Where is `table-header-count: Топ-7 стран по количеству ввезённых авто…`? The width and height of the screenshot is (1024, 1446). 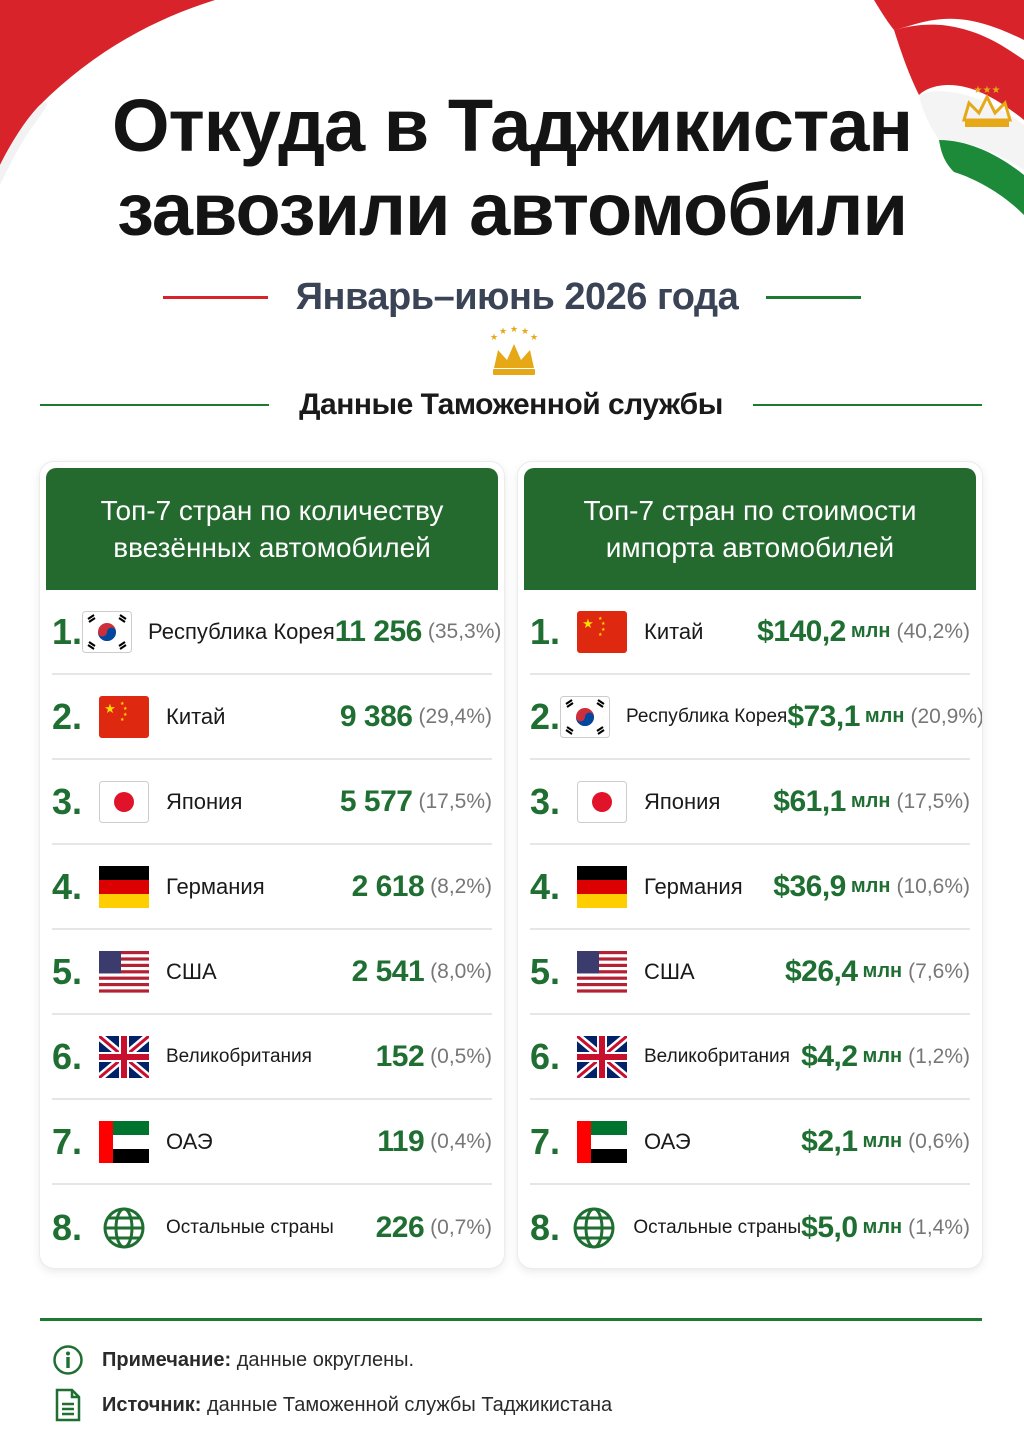 table-header-count: Топ-7 стран по количеству ввезённых авто… is located at coordinates (272, 529).